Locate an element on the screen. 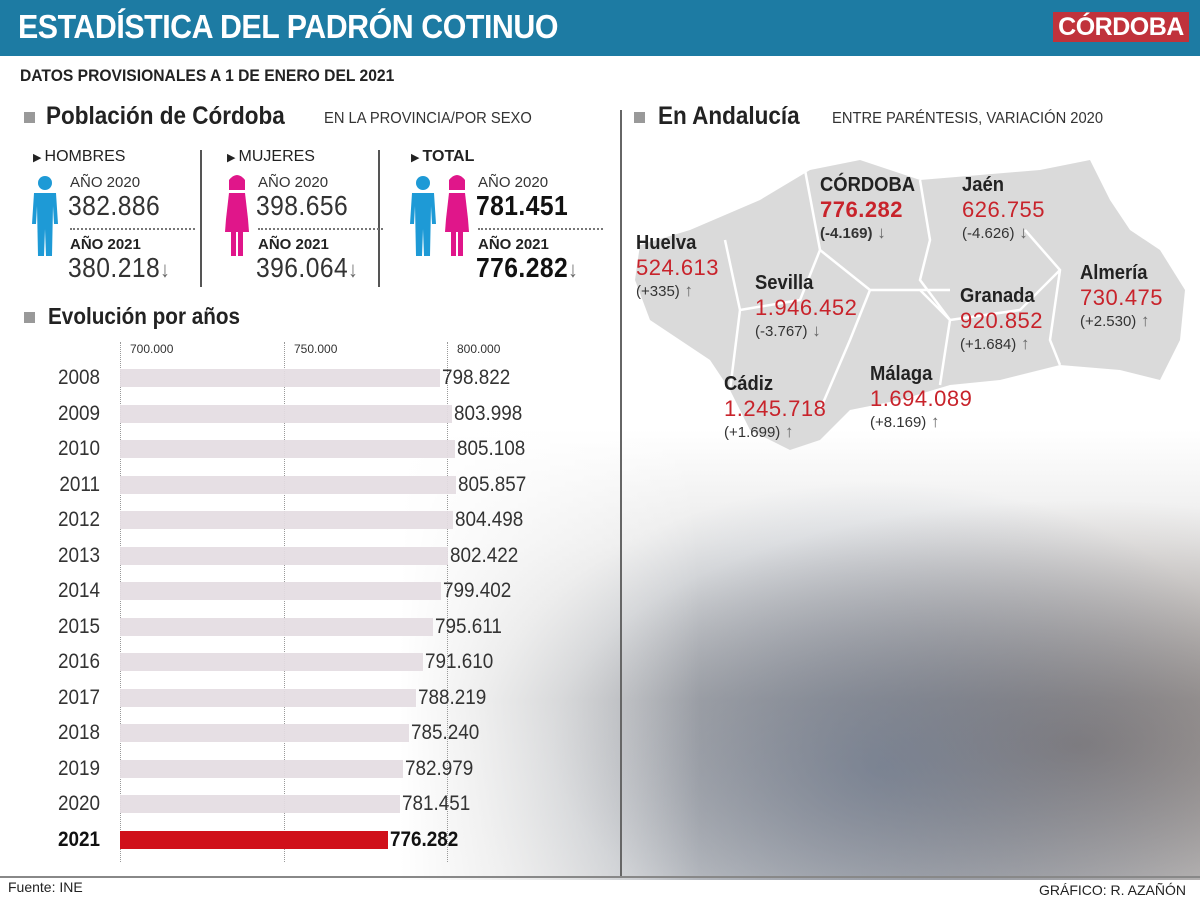 The image size is (1200, 900). province-population: 730.475 is located at coordinates (1122, 297).